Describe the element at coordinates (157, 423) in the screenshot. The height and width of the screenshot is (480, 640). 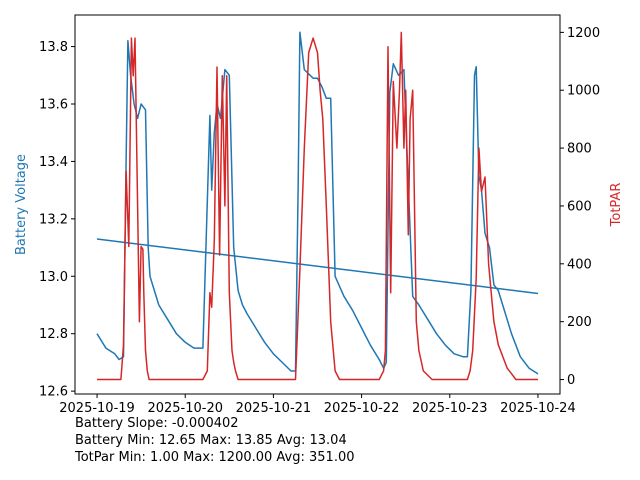
I see `battery-slope-text: Battery Slope: -0.000402` at that location.